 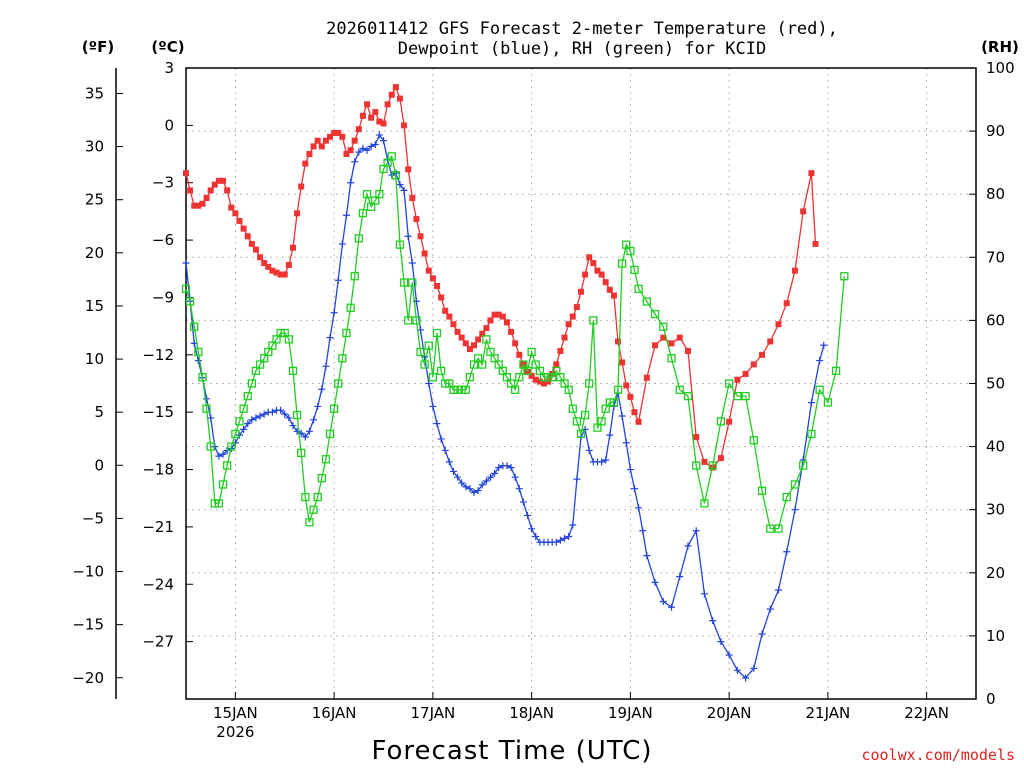 What do you see at coordinates (98, 47) in the screenshot?
I see `fahrenheit-axis-label: (ºF)` at bounding box center [98, 47].